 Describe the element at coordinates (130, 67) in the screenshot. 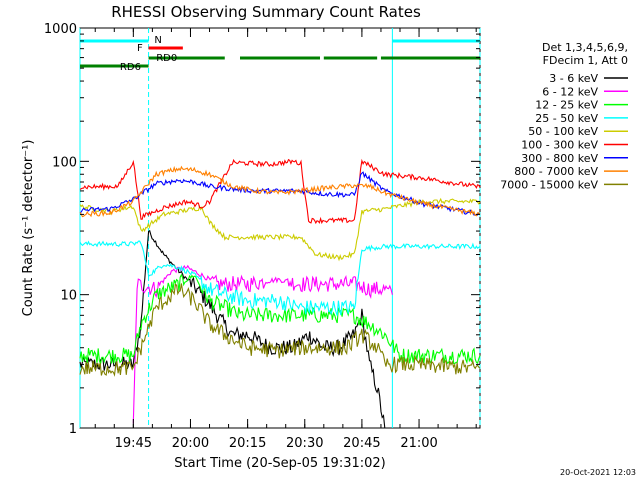

I see `flag-label-rd6: RD6` at that location.